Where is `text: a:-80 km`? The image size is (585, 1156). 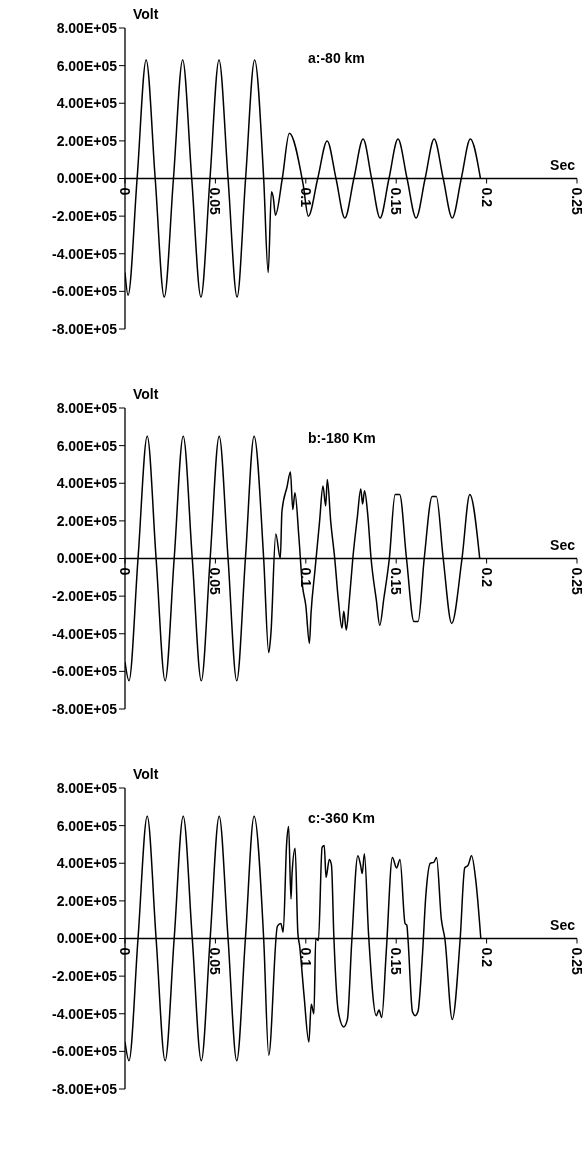 text: a:-80 km is located at coordinates (336, 58).